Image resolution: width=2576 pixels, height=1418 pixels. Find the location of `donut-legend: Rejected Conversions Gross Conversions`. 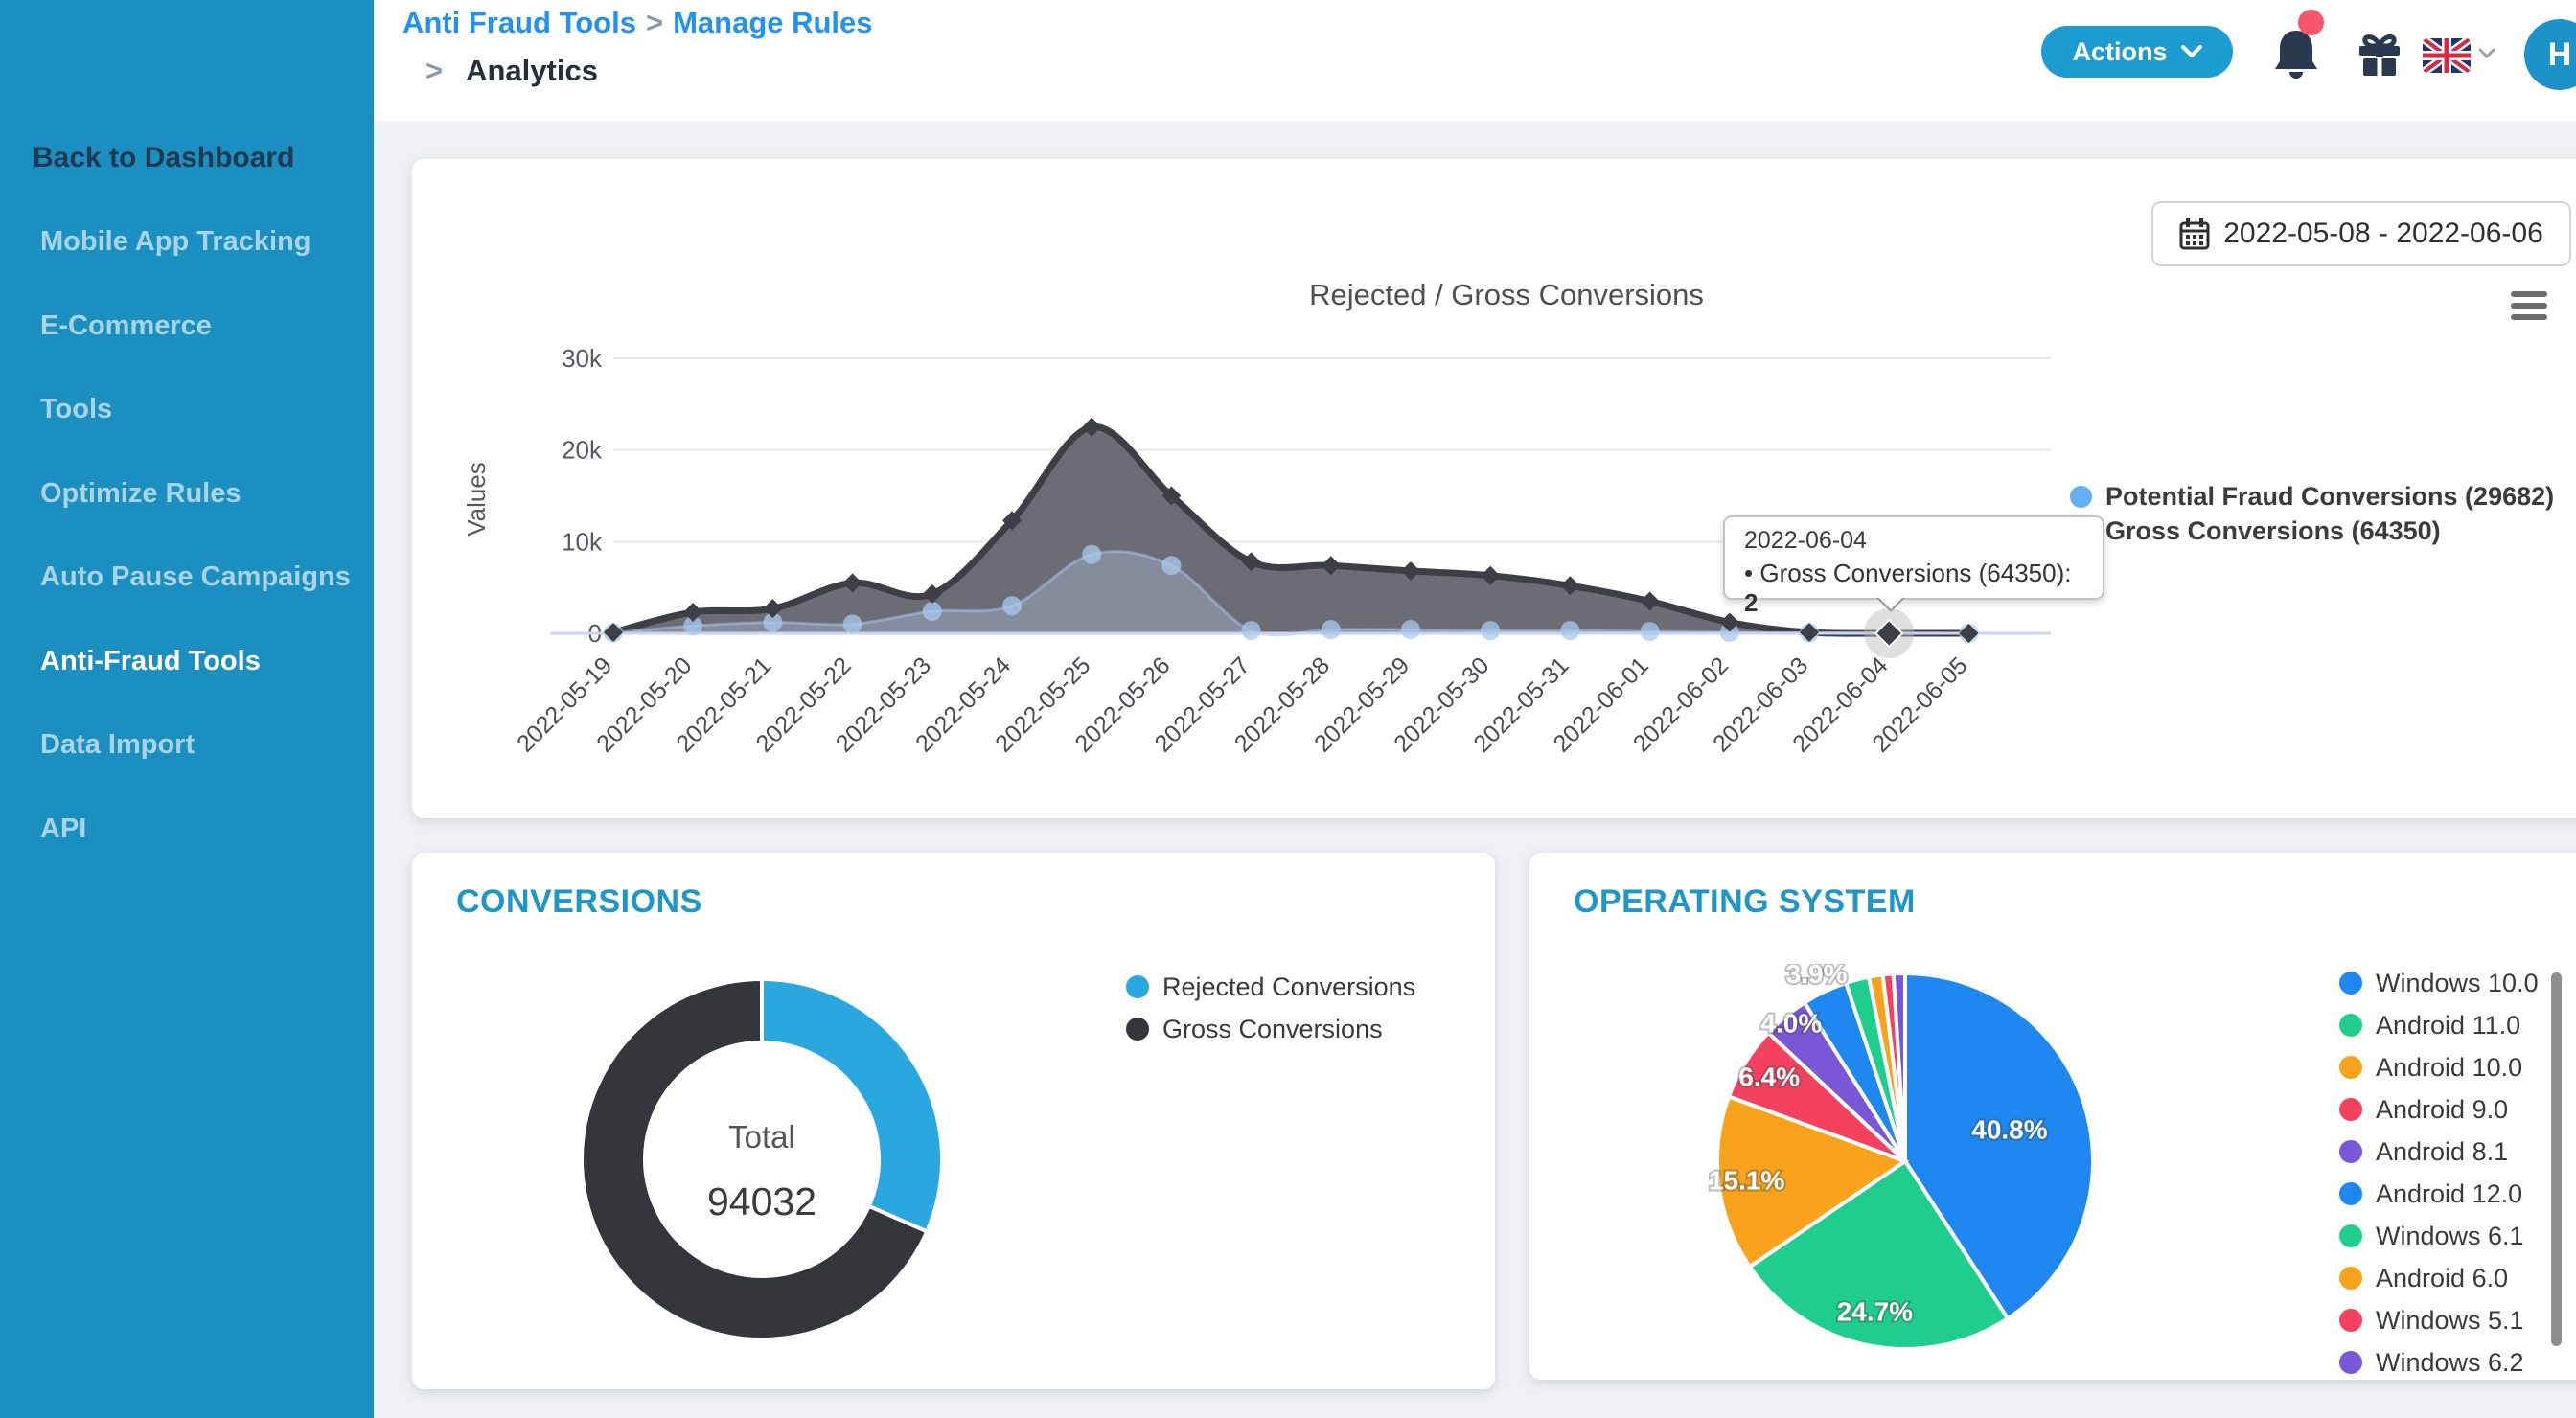

donut-legend: Rejected Conversions Gross Conversions is located at coordinates (1270, 1008).